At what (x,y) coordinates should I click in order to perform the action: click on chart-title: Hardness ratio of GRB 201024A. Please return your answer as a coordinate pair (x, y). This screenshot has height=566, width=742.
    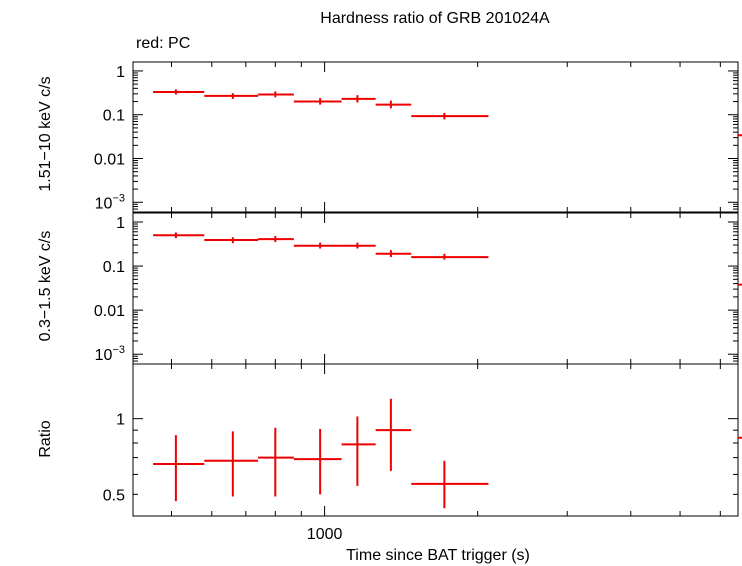
    Looking at the image, I should click on (435, 18).